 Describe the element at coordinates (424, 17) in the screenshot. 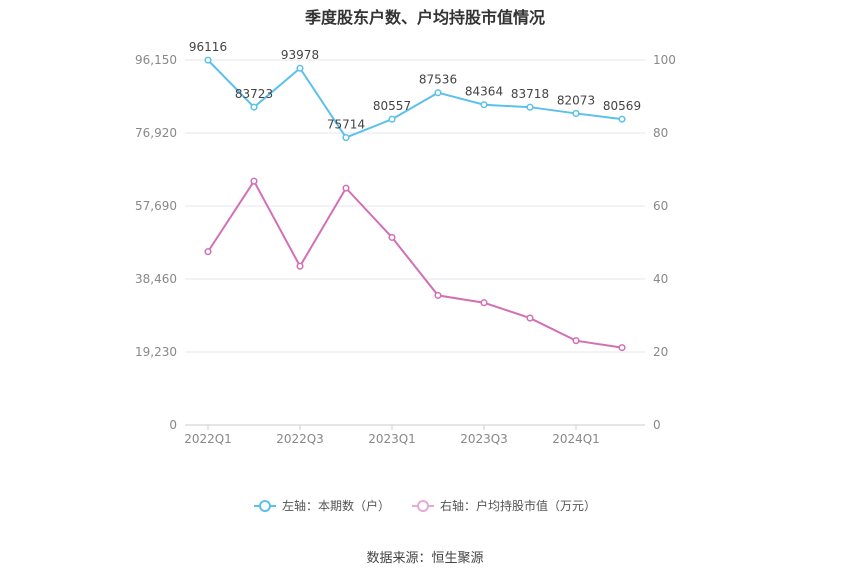

I see `chart-title: 季度股东户数、户均持股市值情况` at that location.